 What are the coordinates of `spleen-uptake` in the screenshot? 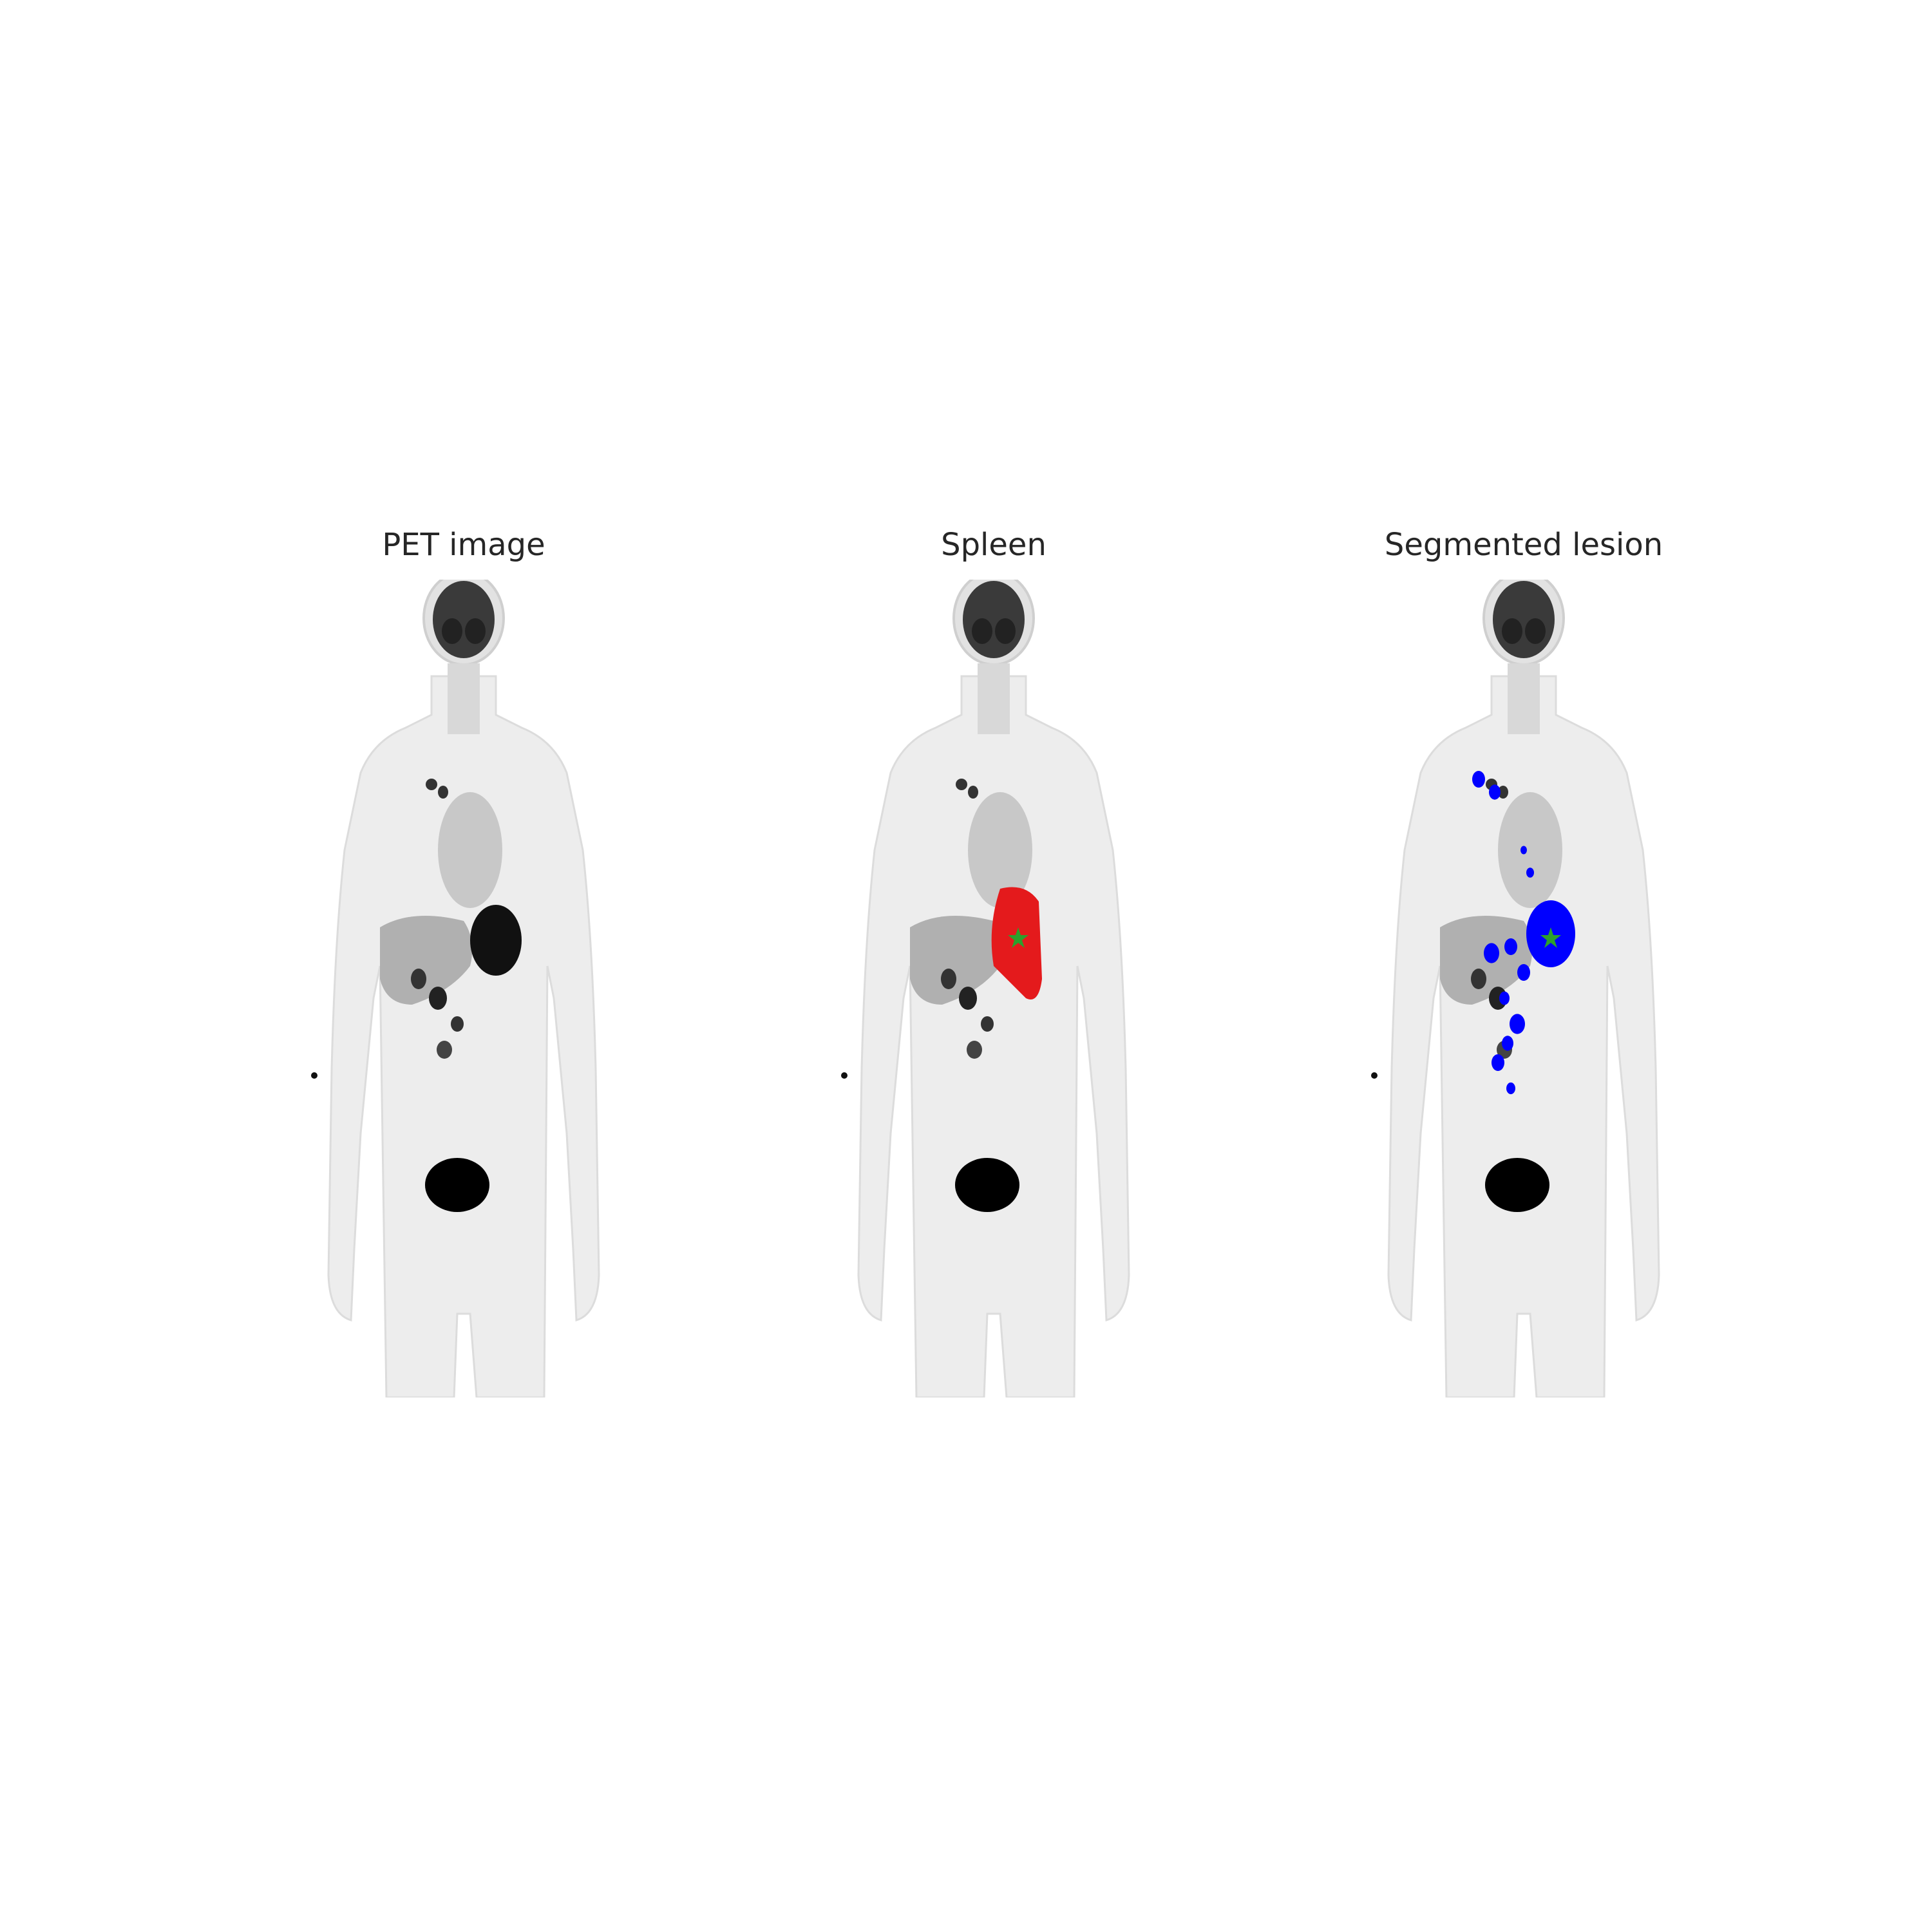 It's located at (496, 941).